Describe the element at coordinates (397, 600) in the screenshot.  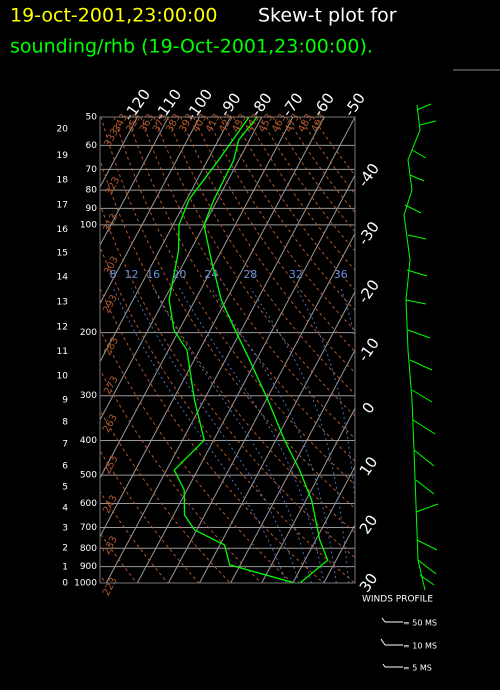
I see `wind-legend-title: WINDS PROFILE` at that location.